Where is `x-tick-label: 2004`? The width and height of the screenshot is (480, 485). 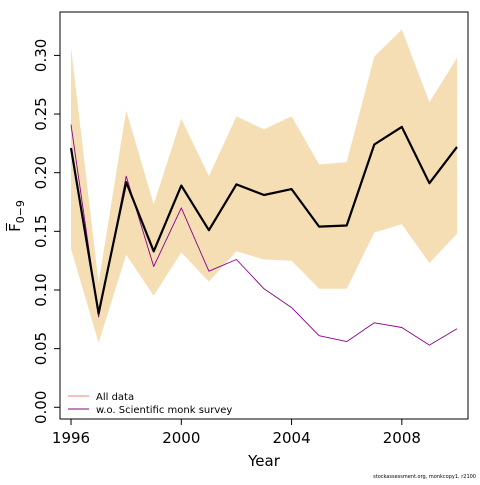 x-tick-label: 2004 is located at coordinates (291, 438).